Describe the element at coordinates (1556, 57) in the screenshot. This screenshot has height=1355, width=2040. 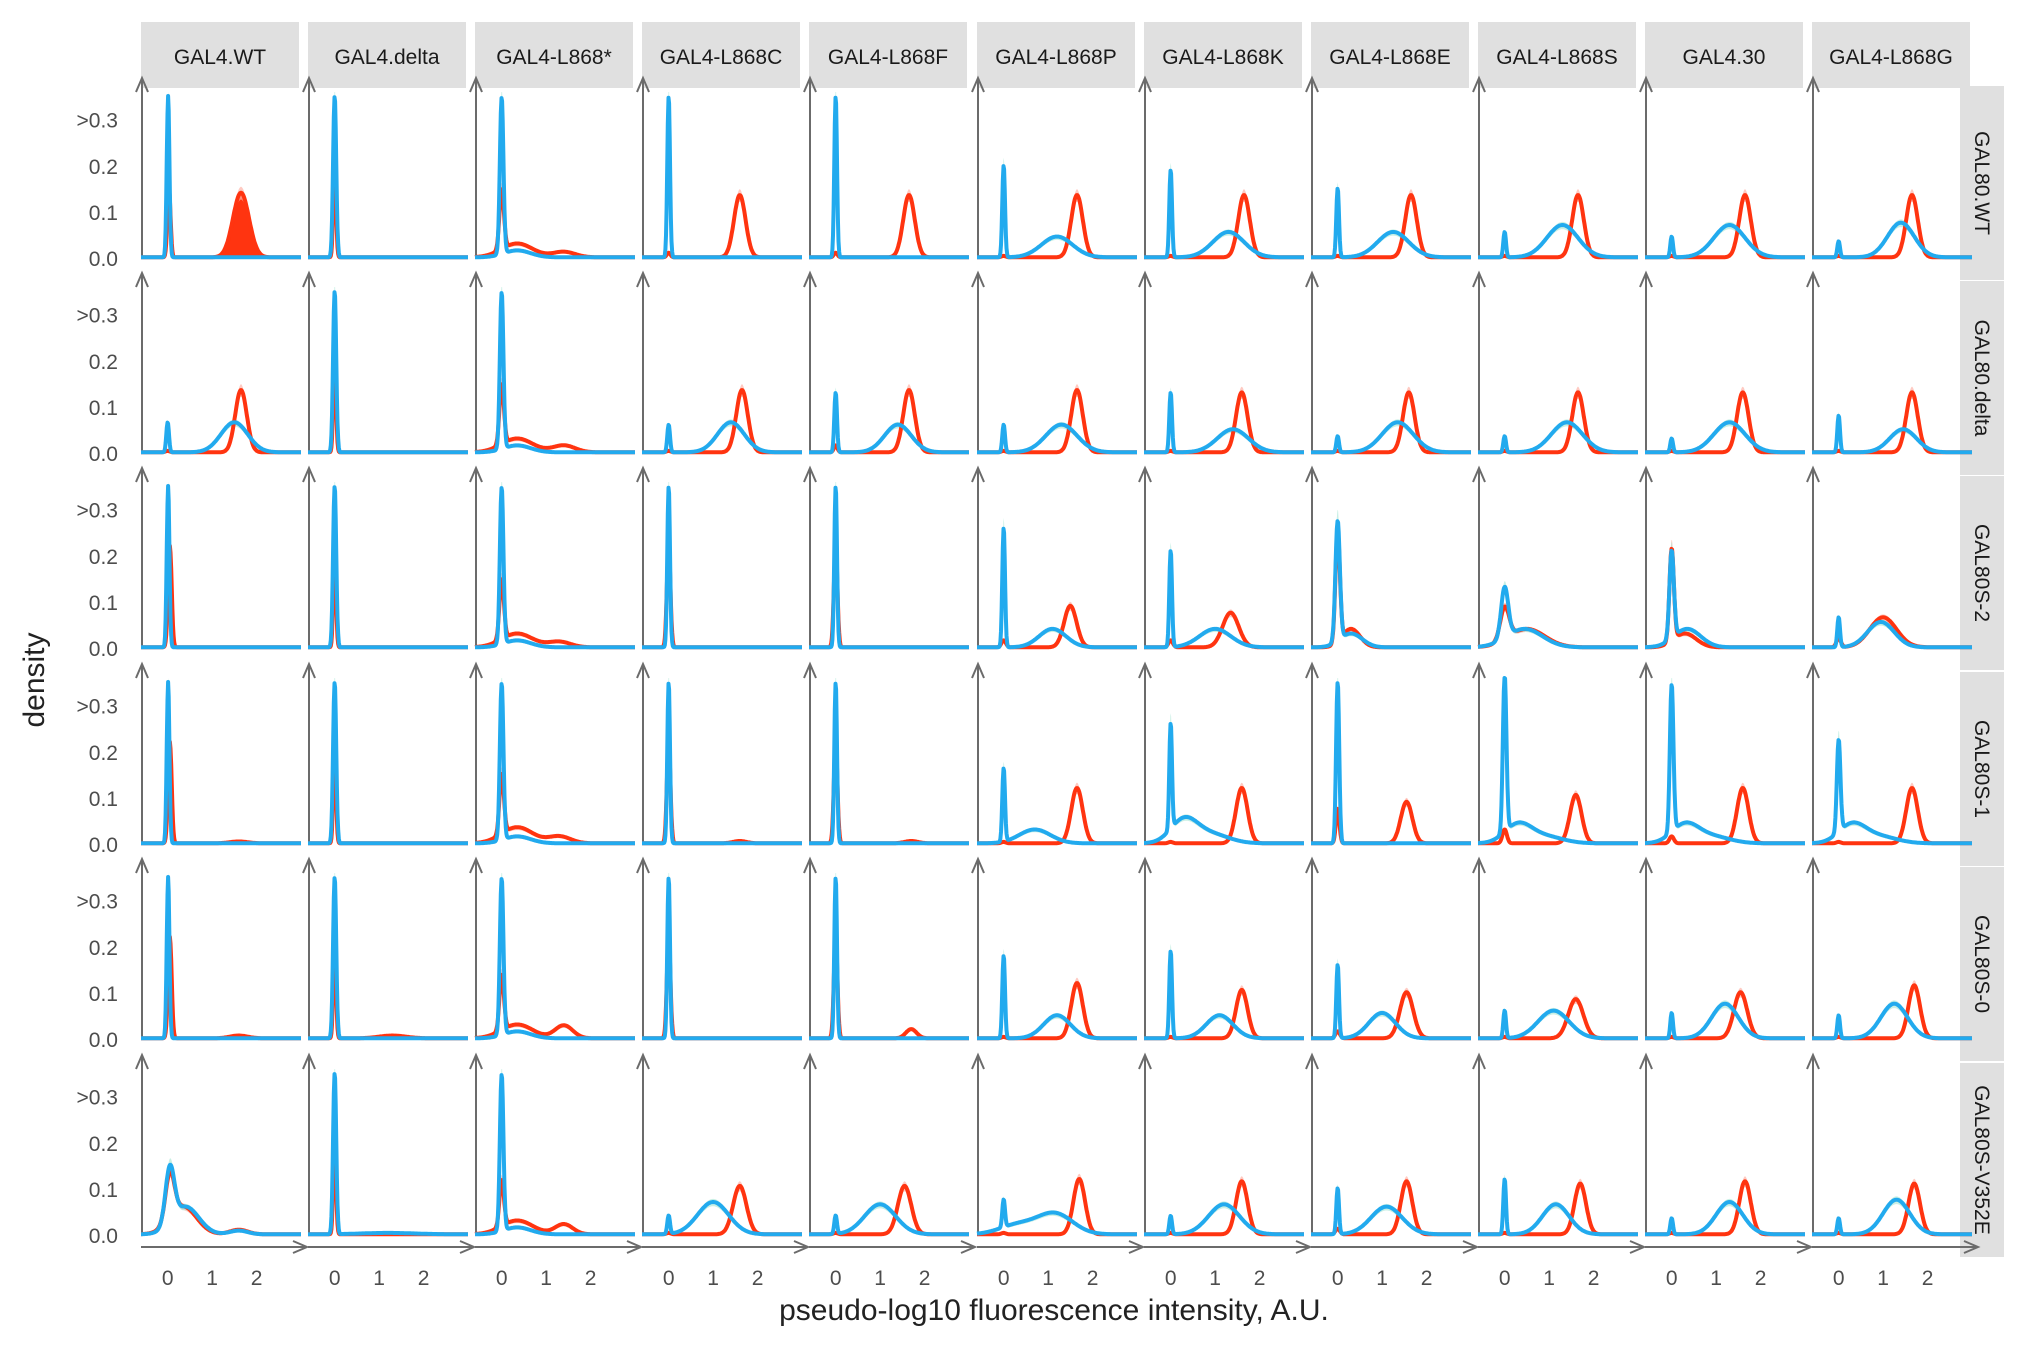
I see `column-label: GAL4-L868S` at that location.